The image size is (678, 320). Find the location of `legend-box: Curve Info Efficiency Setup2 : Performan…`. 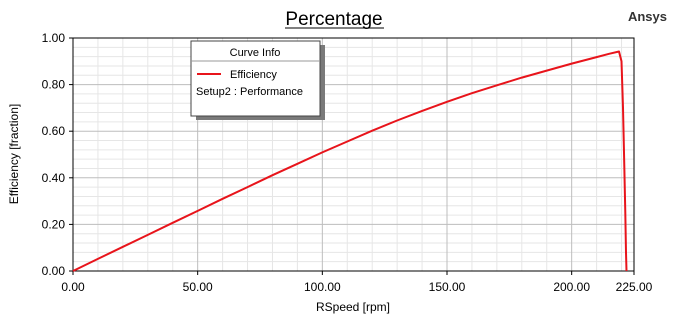

legend-box: Curve Info Efficiency Setup2 : Performan… is located at coordinates (257, 80).